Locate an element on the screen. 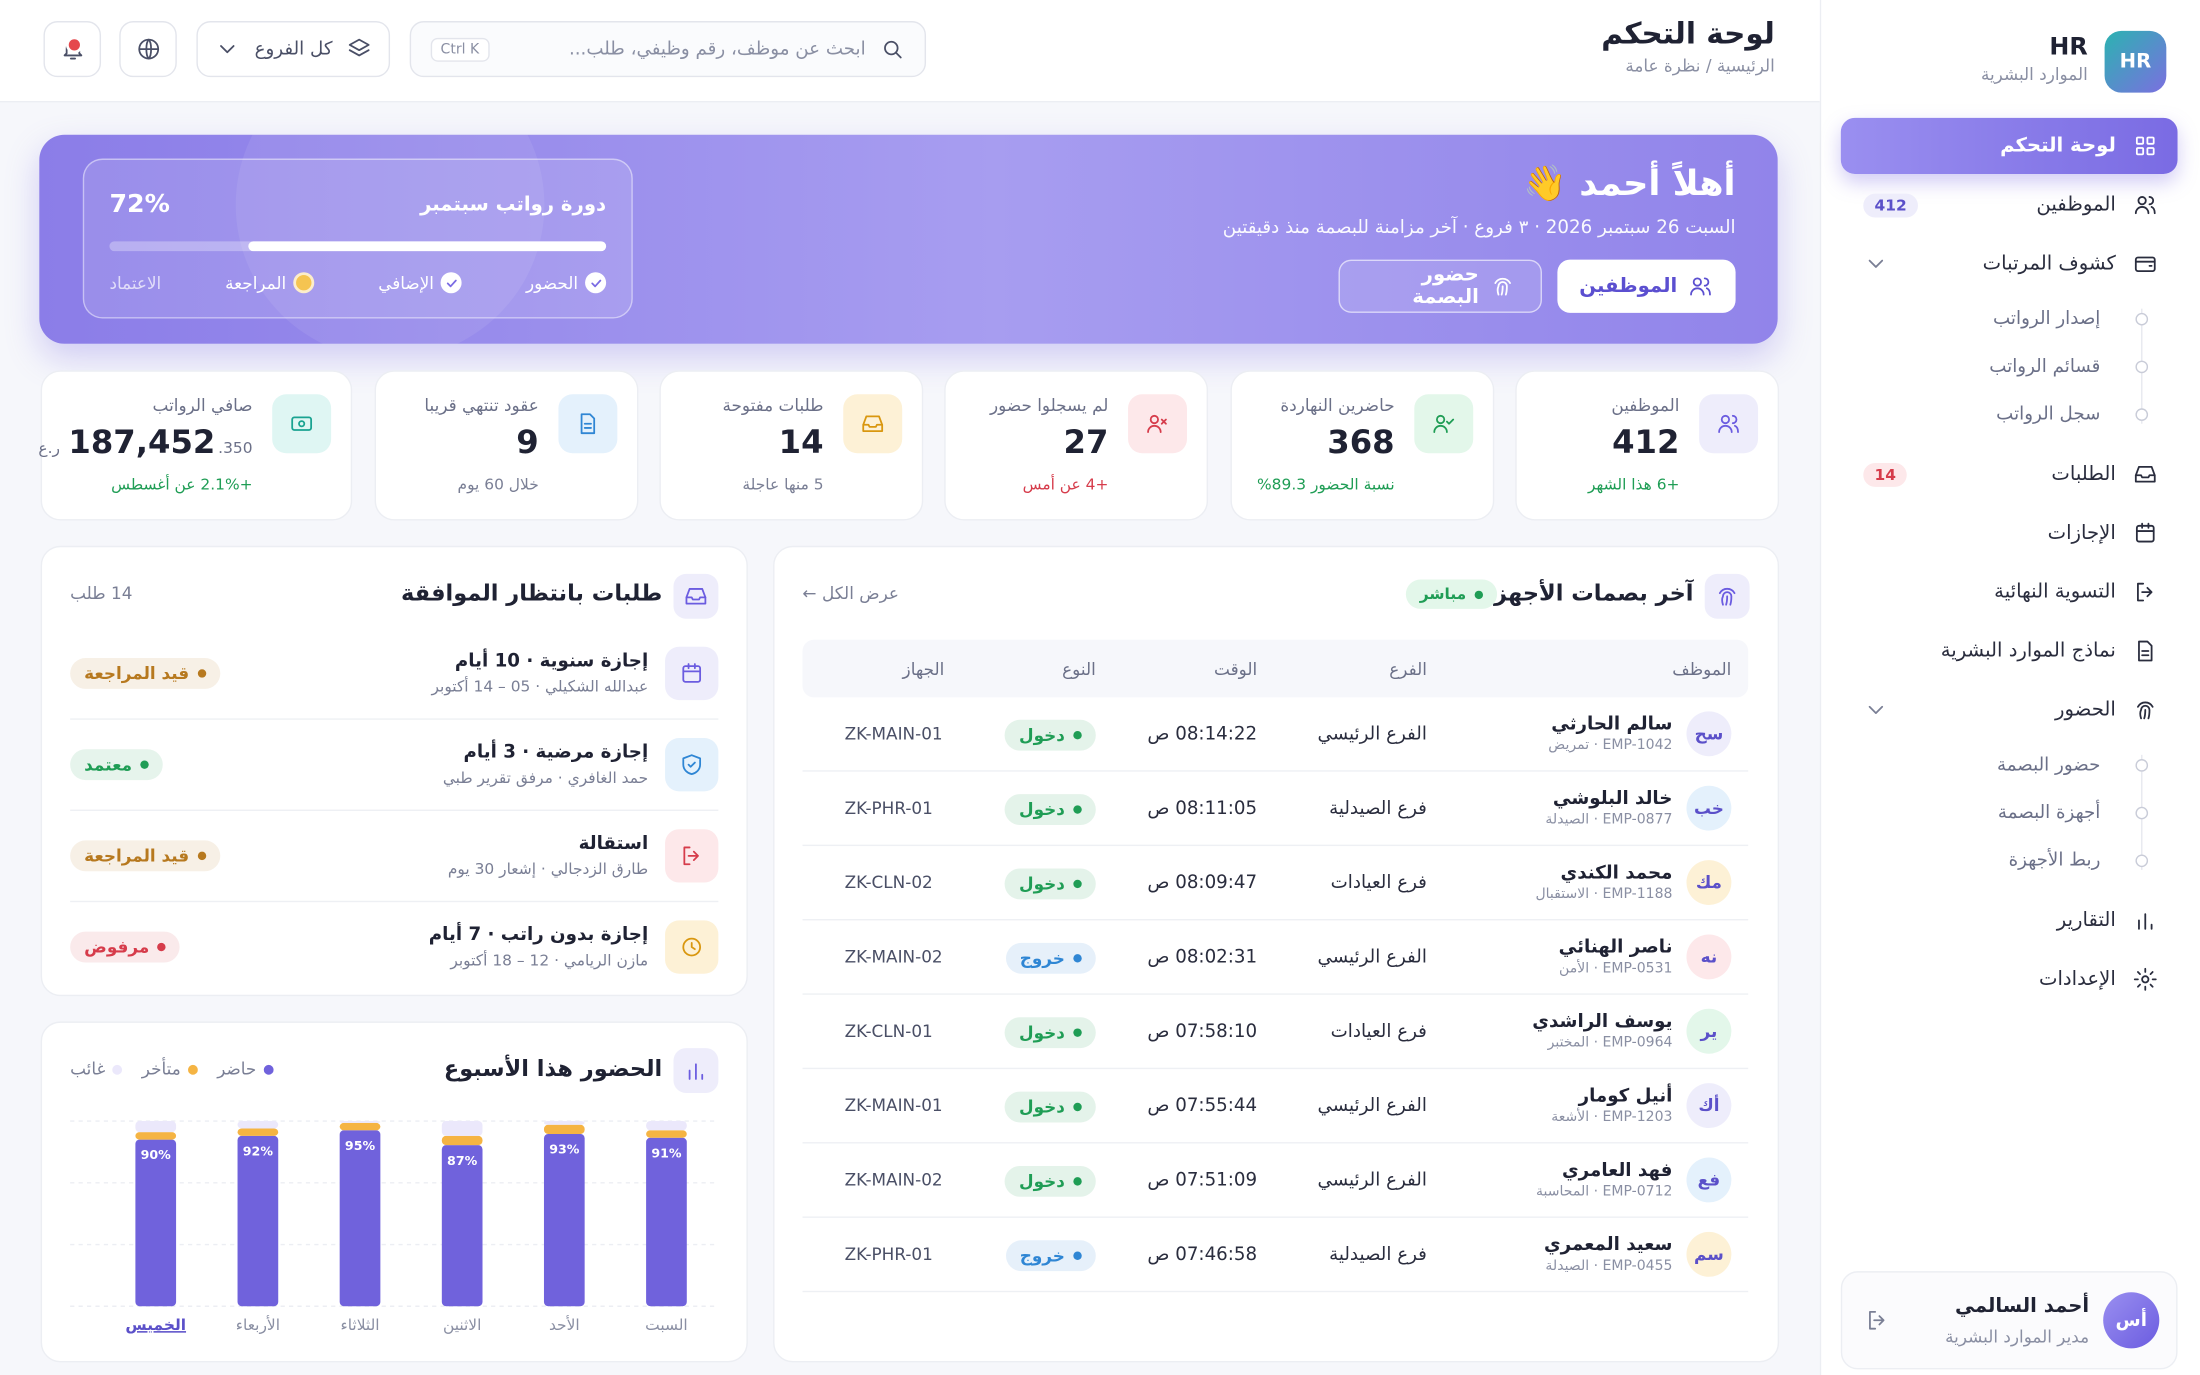 The width and height of the screenshot is (2200, 1375). nav-item: التقارير is located at coordinates (2009, 920).